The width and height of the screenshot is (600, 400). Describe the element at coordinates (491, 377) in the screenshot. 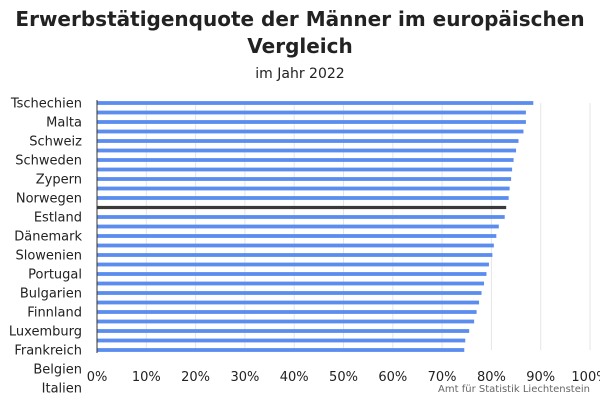

I see `x-tick-label: 80%` at that location.